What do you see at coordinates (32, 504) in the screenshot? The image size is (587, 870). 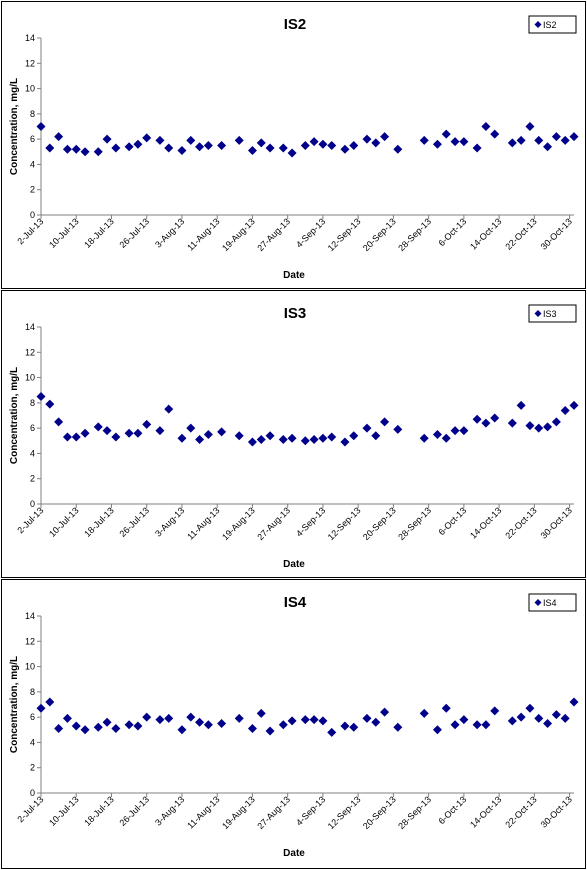 I see `y-tick-label: 0` at bounding box center [32, 504].